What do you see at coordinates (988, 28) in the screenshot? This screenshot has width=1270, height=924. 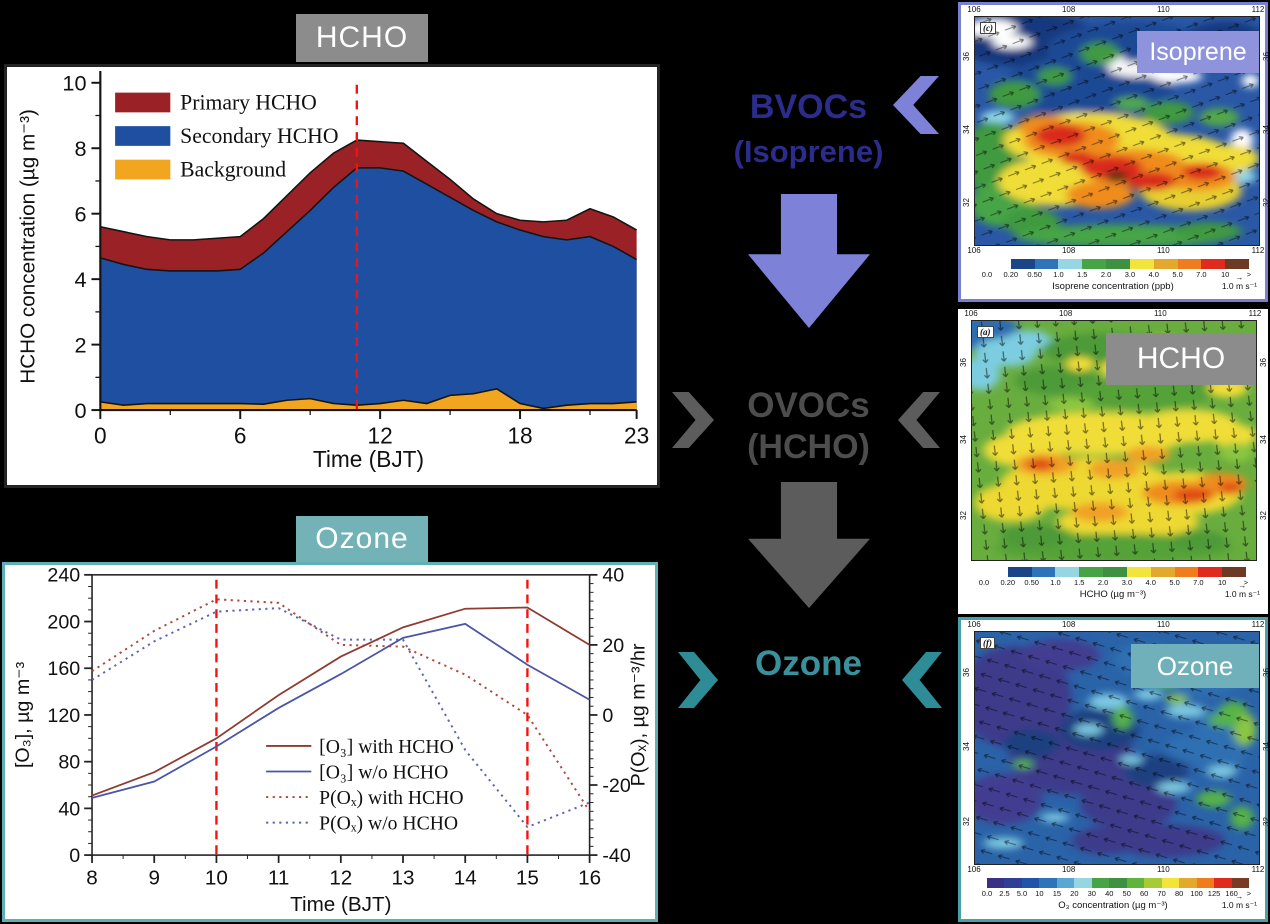 I see `map-panel-letter: (c)` at bounding box center [988, 28].